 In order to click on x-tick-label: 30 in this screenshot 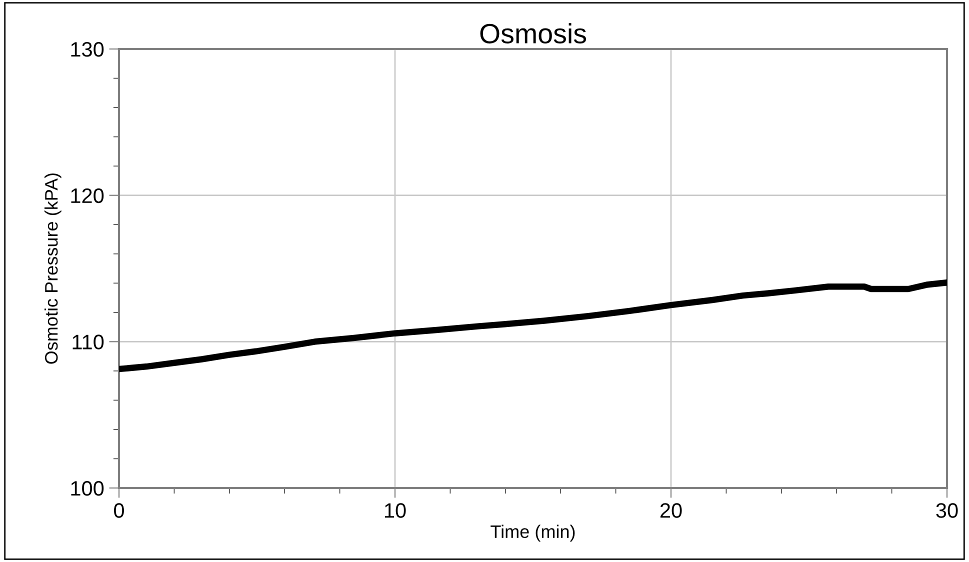, I will do `click(947, 510)`.